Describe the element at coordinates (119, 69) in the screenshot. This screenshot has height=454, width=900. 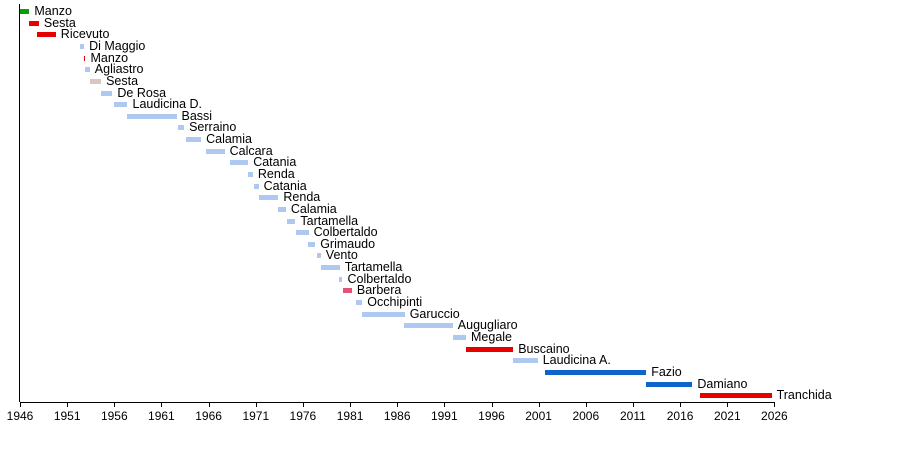
I see `bar-label: Agliastro` at that location.